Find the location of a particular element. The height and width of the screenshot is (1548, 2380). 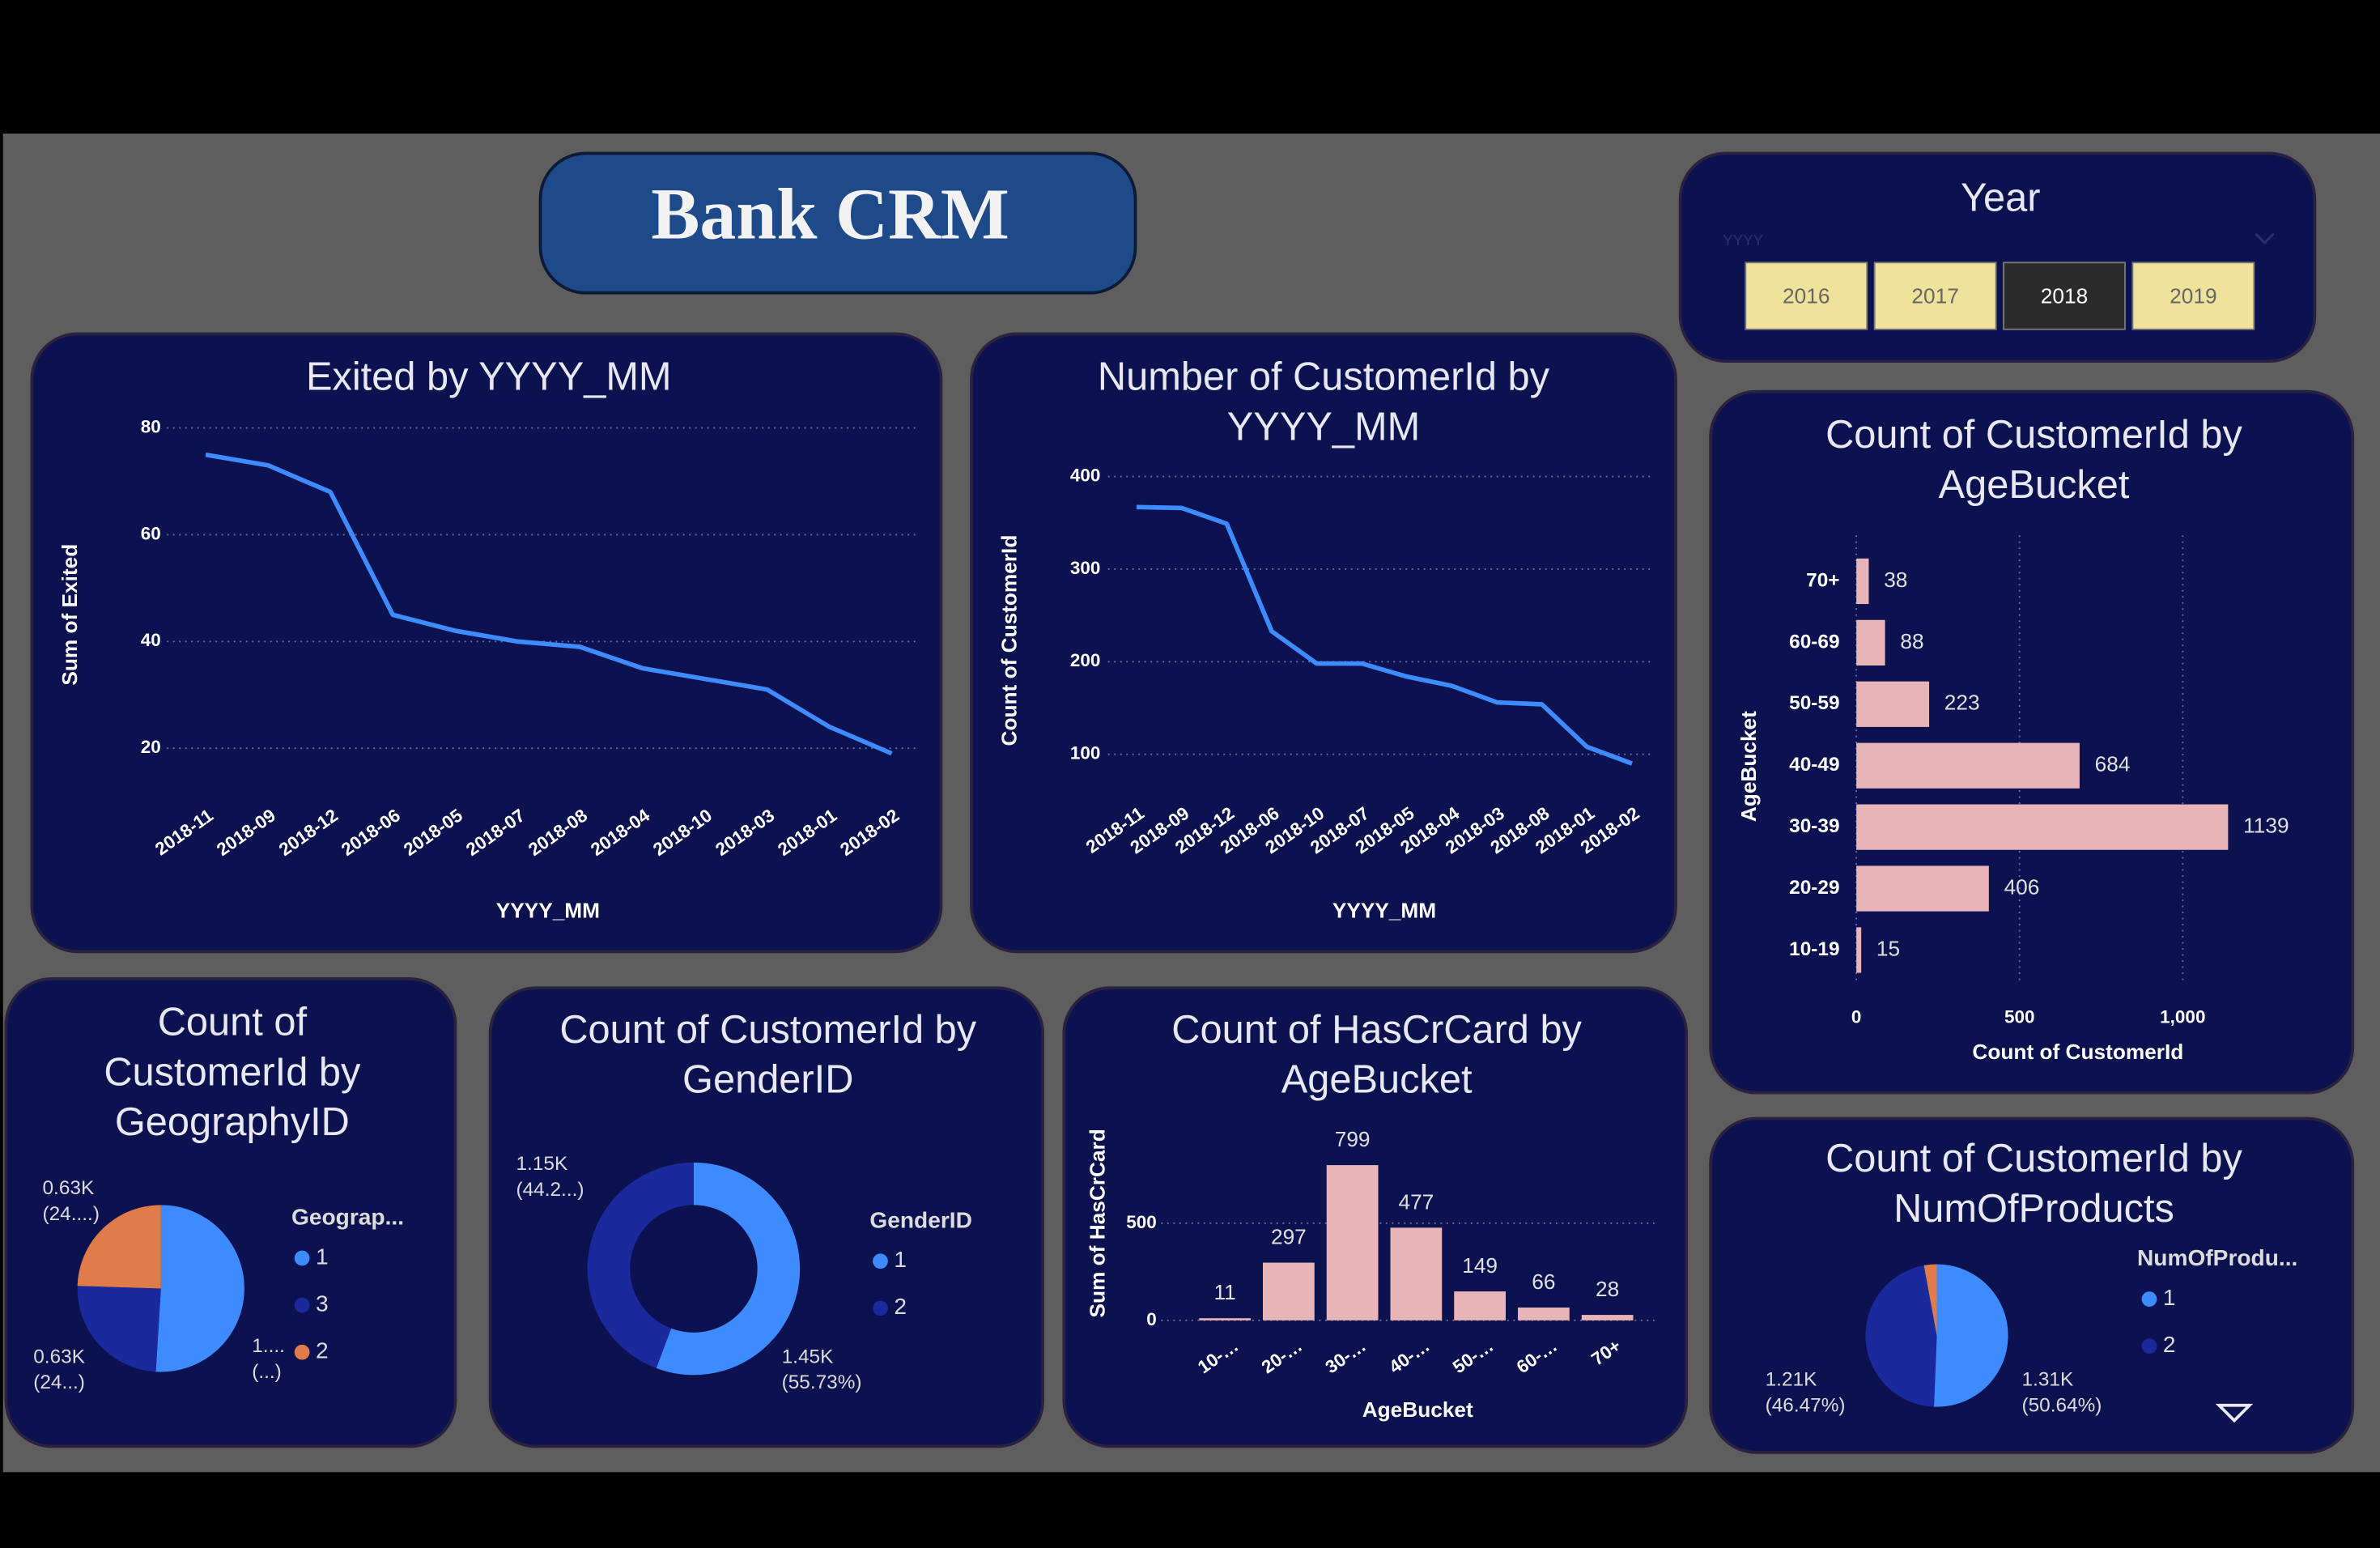

data-label: 11 is located at coordinates (1225, 1292).